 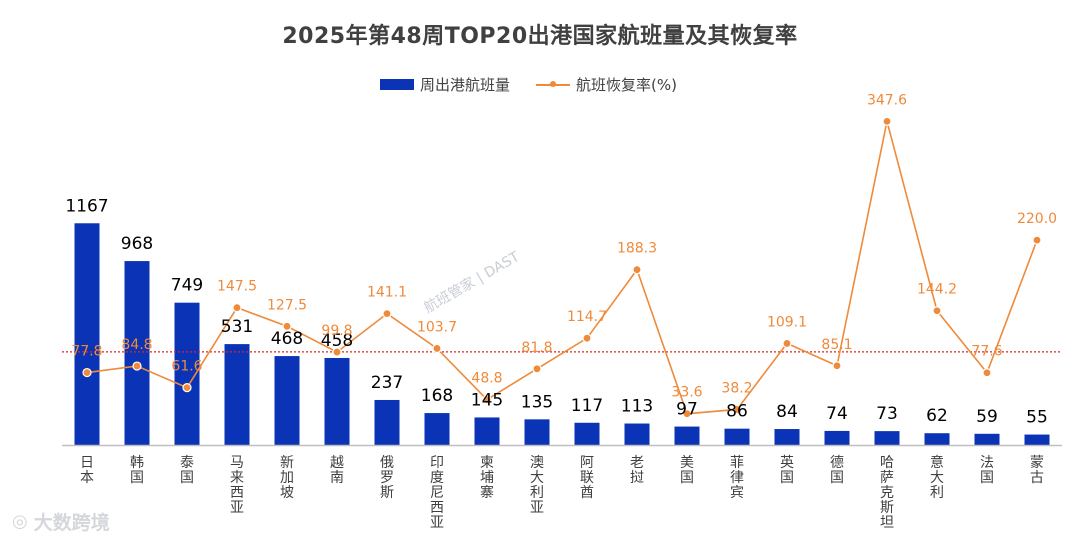 What do you see at coordinates (187, 286) in the screenshot?
I see `bar-value-label-3: 749` at bounding box center [187, 286].